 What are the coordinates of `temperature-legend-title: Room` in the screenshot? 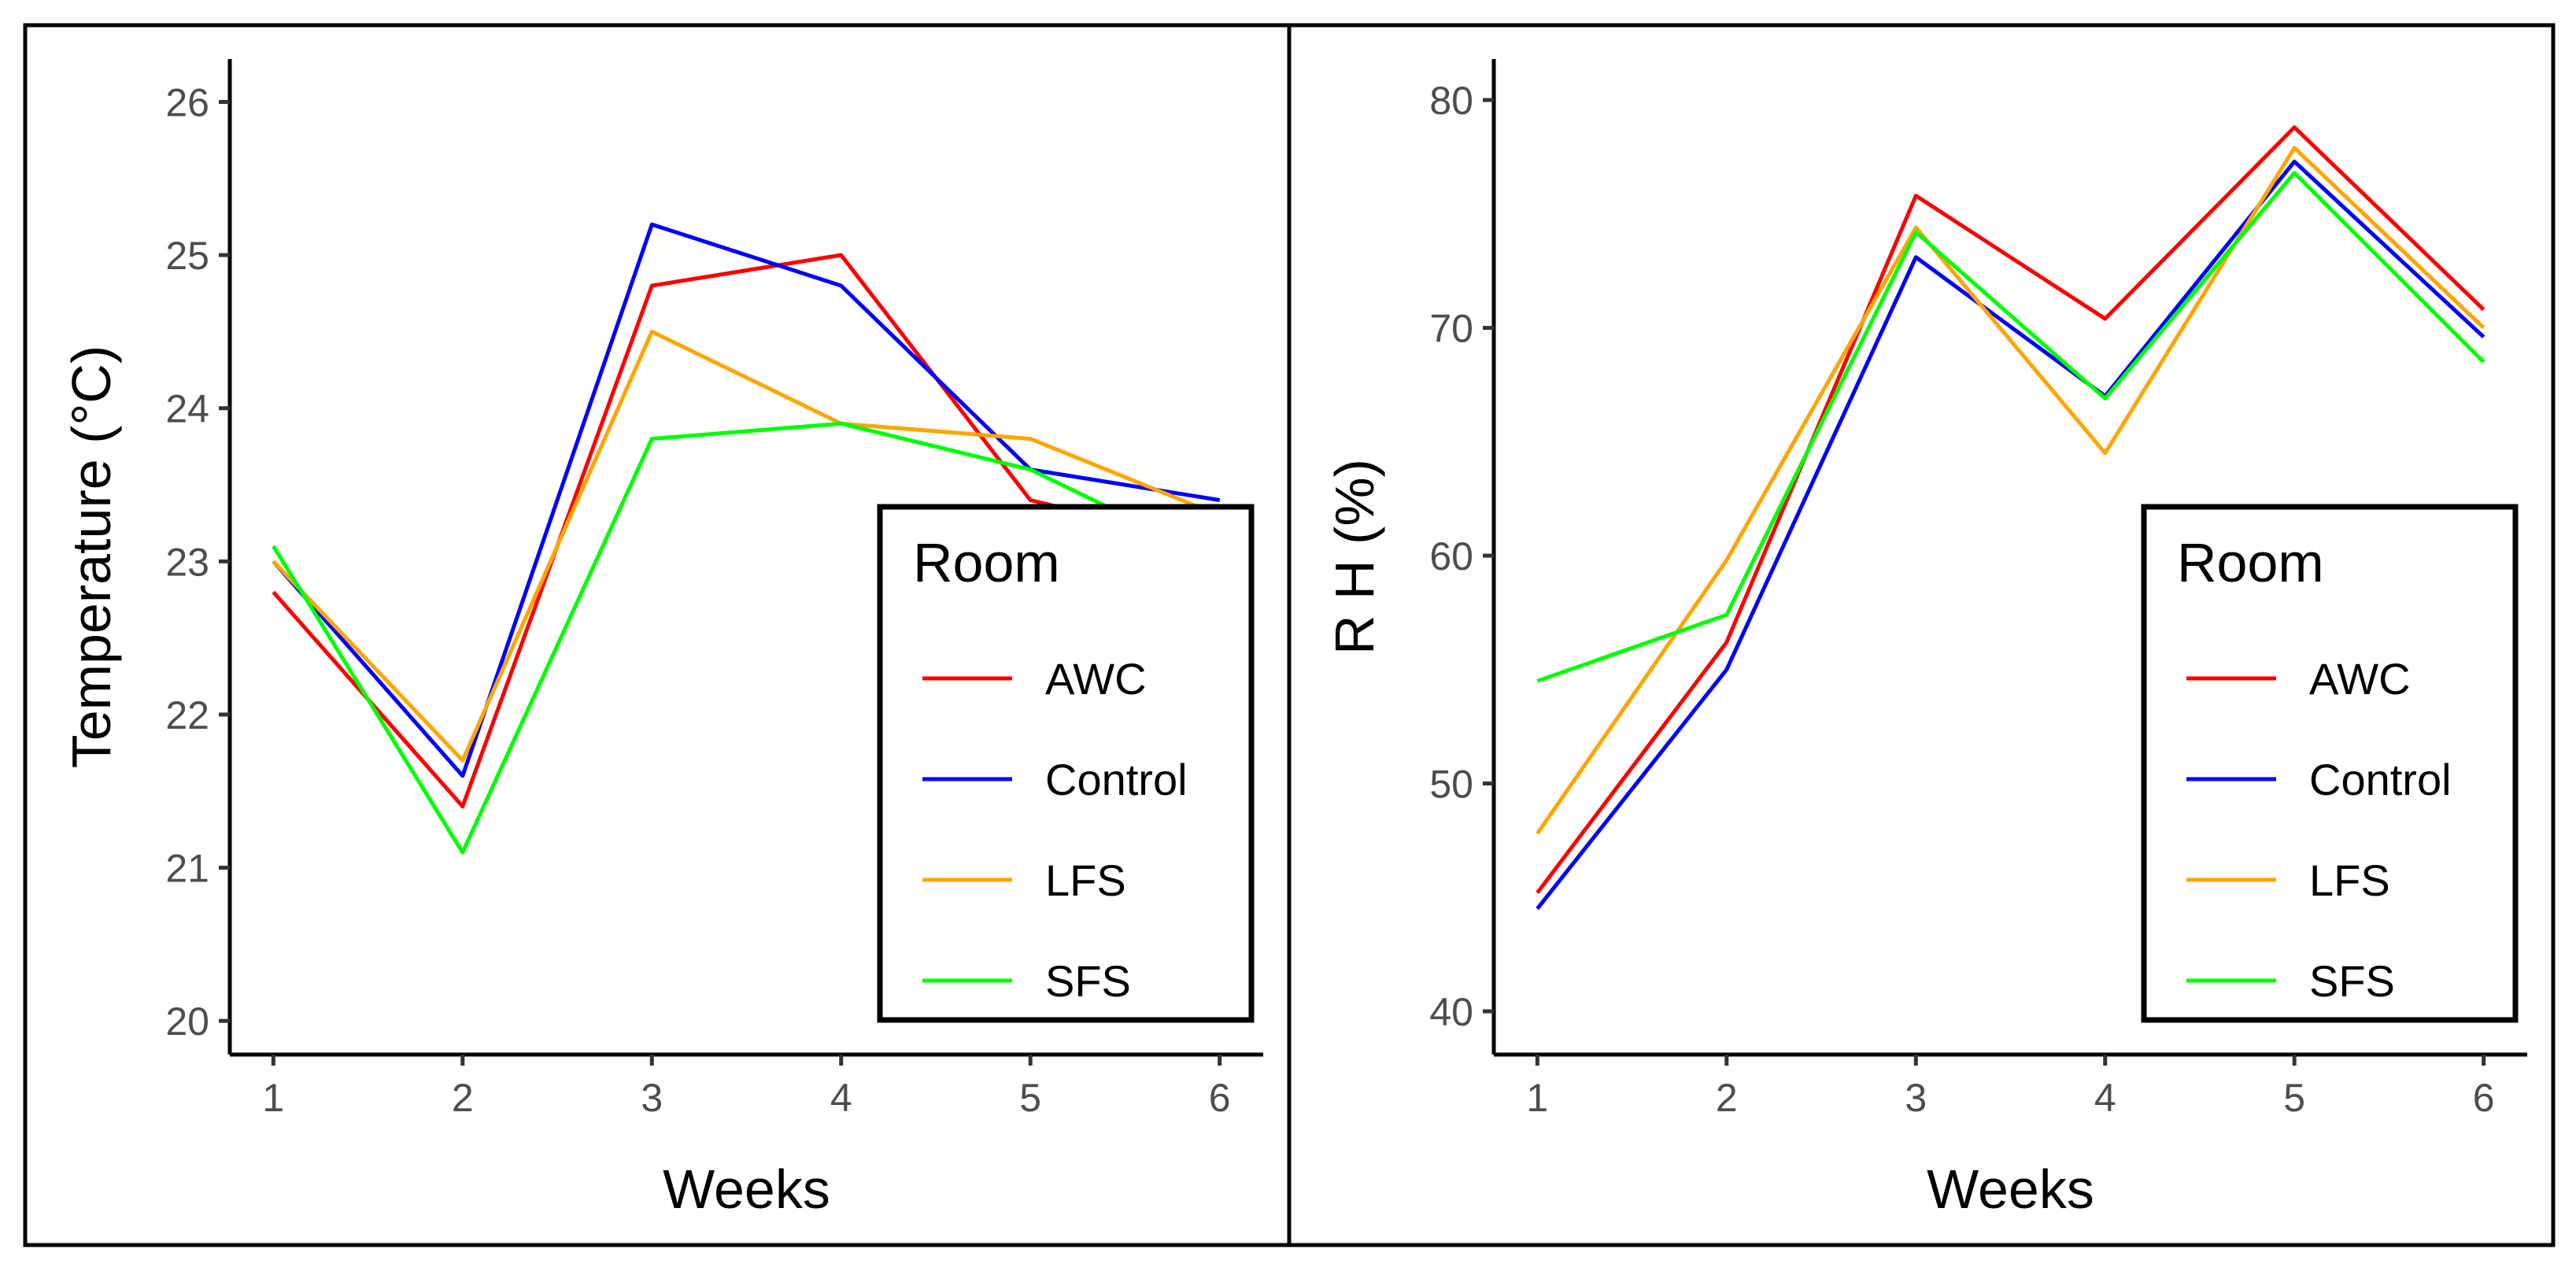 It's located at (986, 562).